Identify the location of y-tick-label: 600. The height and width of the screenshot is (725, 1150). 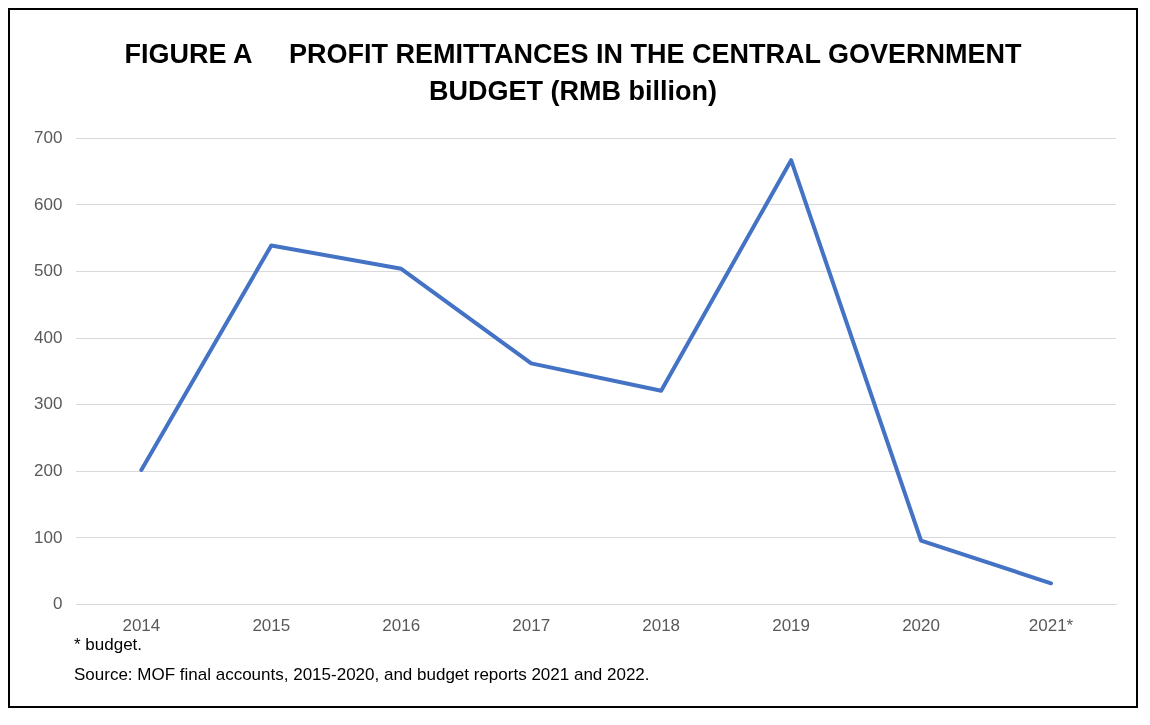
(48, 204).